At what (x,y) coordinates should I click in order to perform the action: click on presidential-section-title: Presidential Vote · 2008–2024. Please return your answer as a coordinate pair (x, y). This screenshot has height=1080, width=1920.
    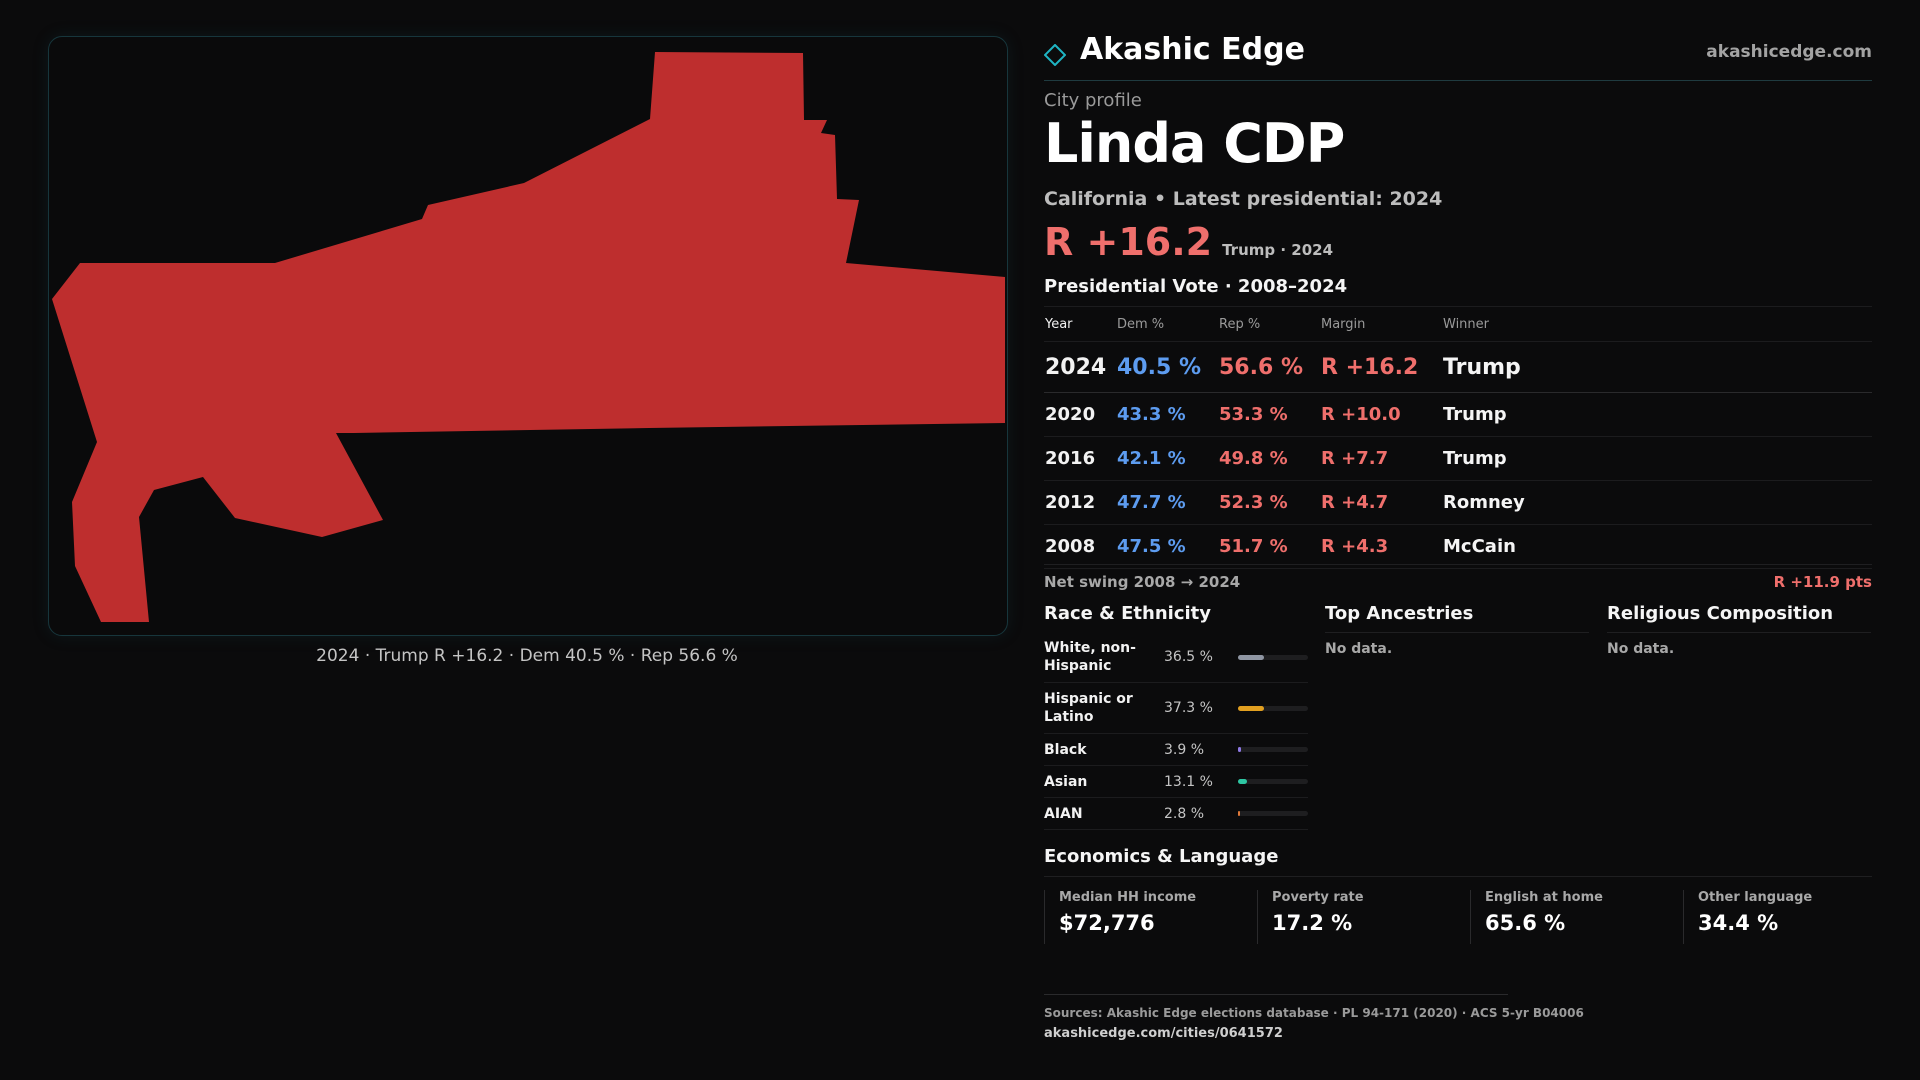
    Looking at the image, I should click on (1196, 286).